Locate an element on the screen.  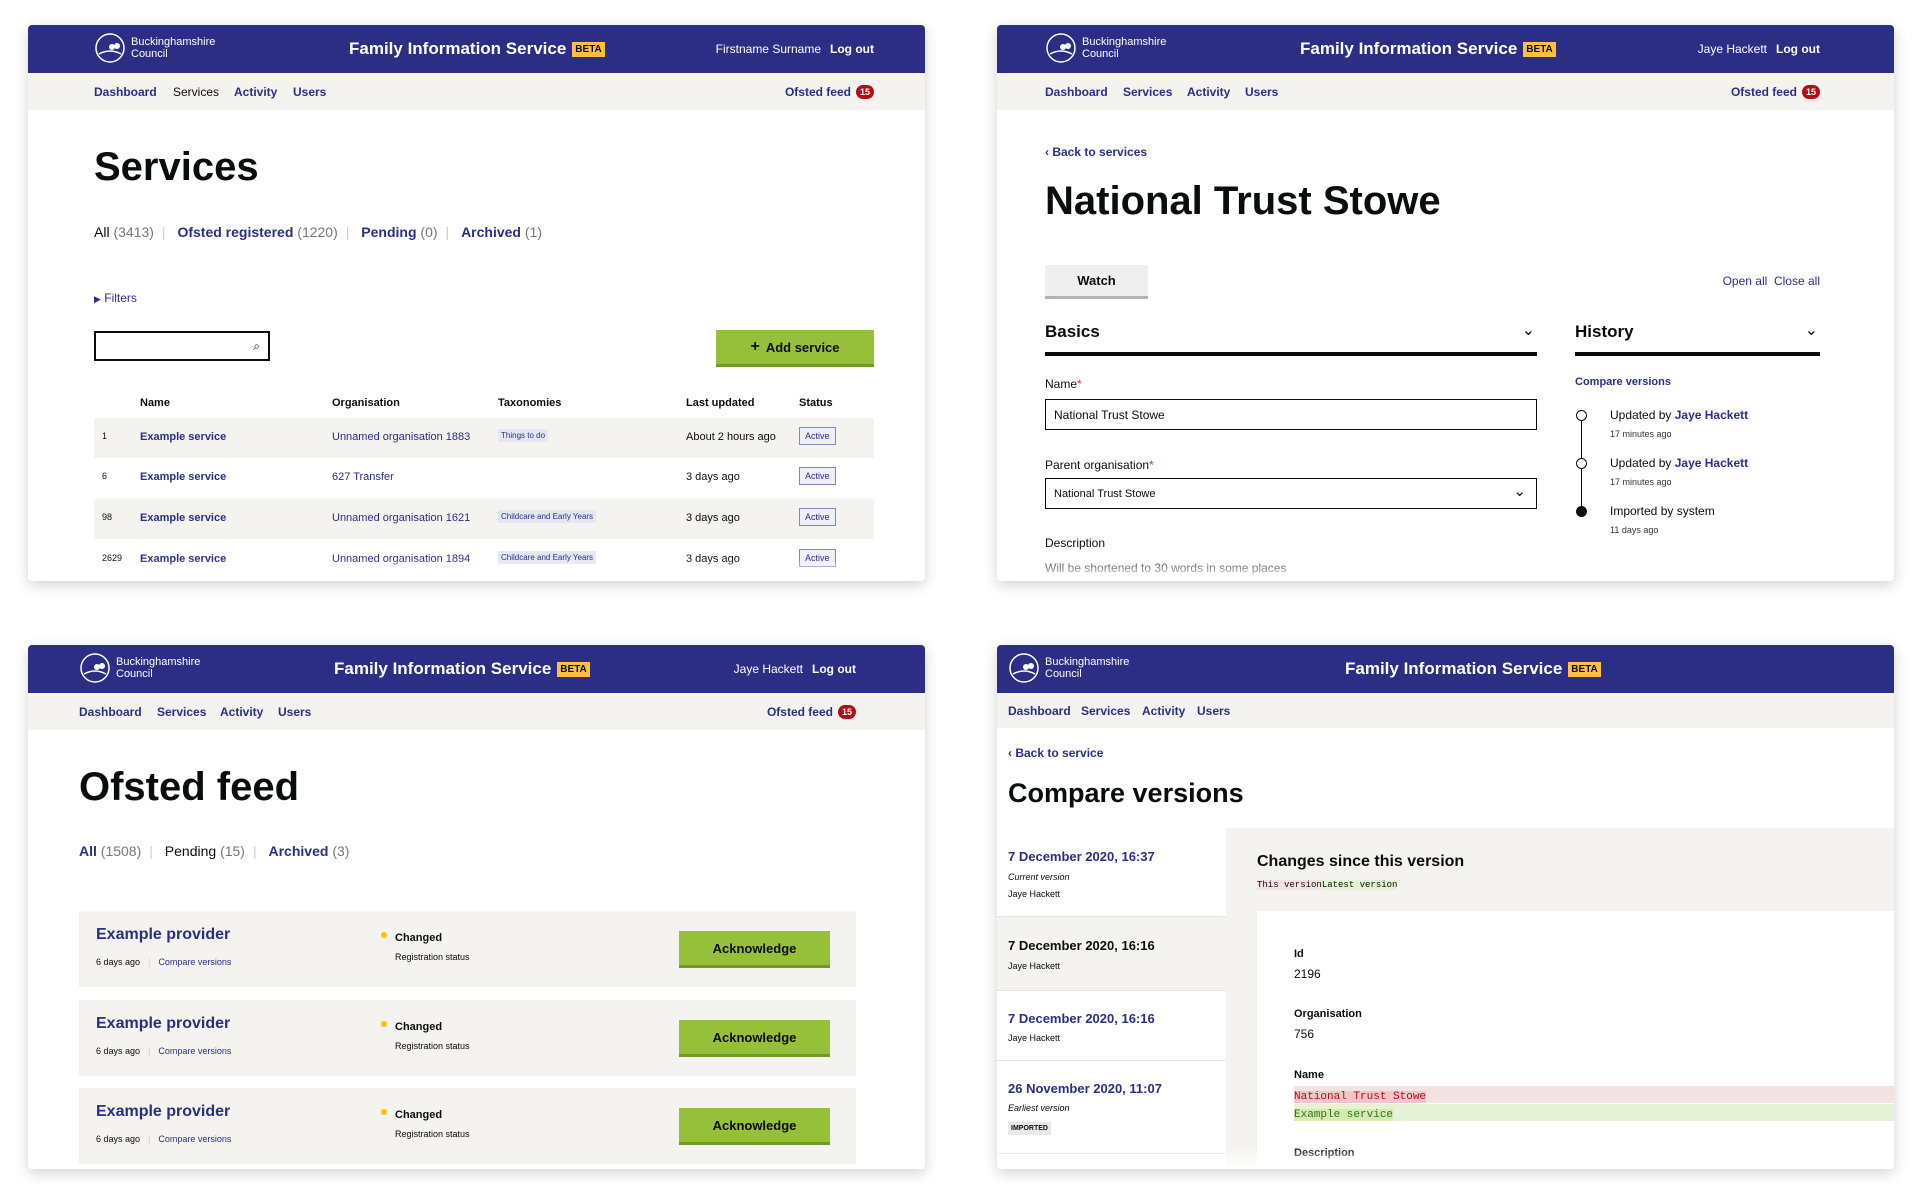
organisation-link: 627 Transfer is located at coordinates (363, 477).